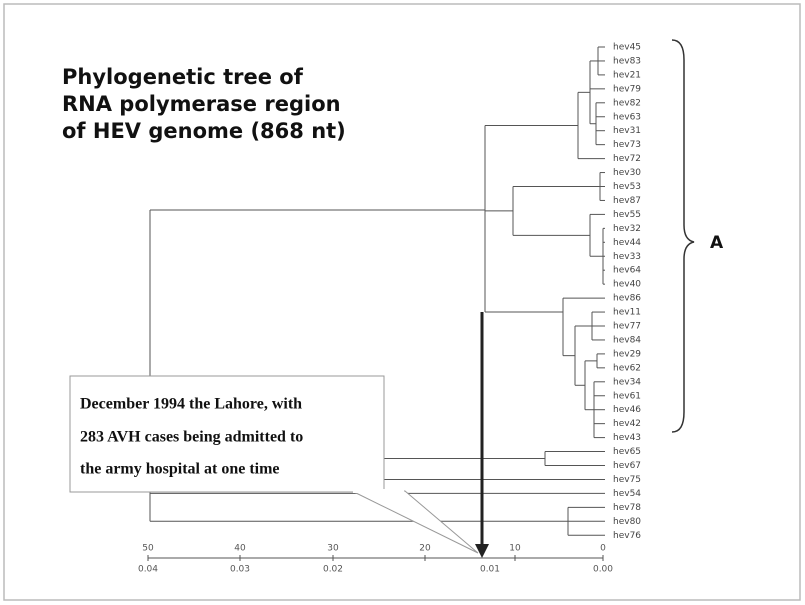 This screenshot has height=605, width=805. What do you see at coordinates (204, 131) in the screenshot?
I see `title-line: of HEV genome (868 nt)` at bounding box center [204, 131].